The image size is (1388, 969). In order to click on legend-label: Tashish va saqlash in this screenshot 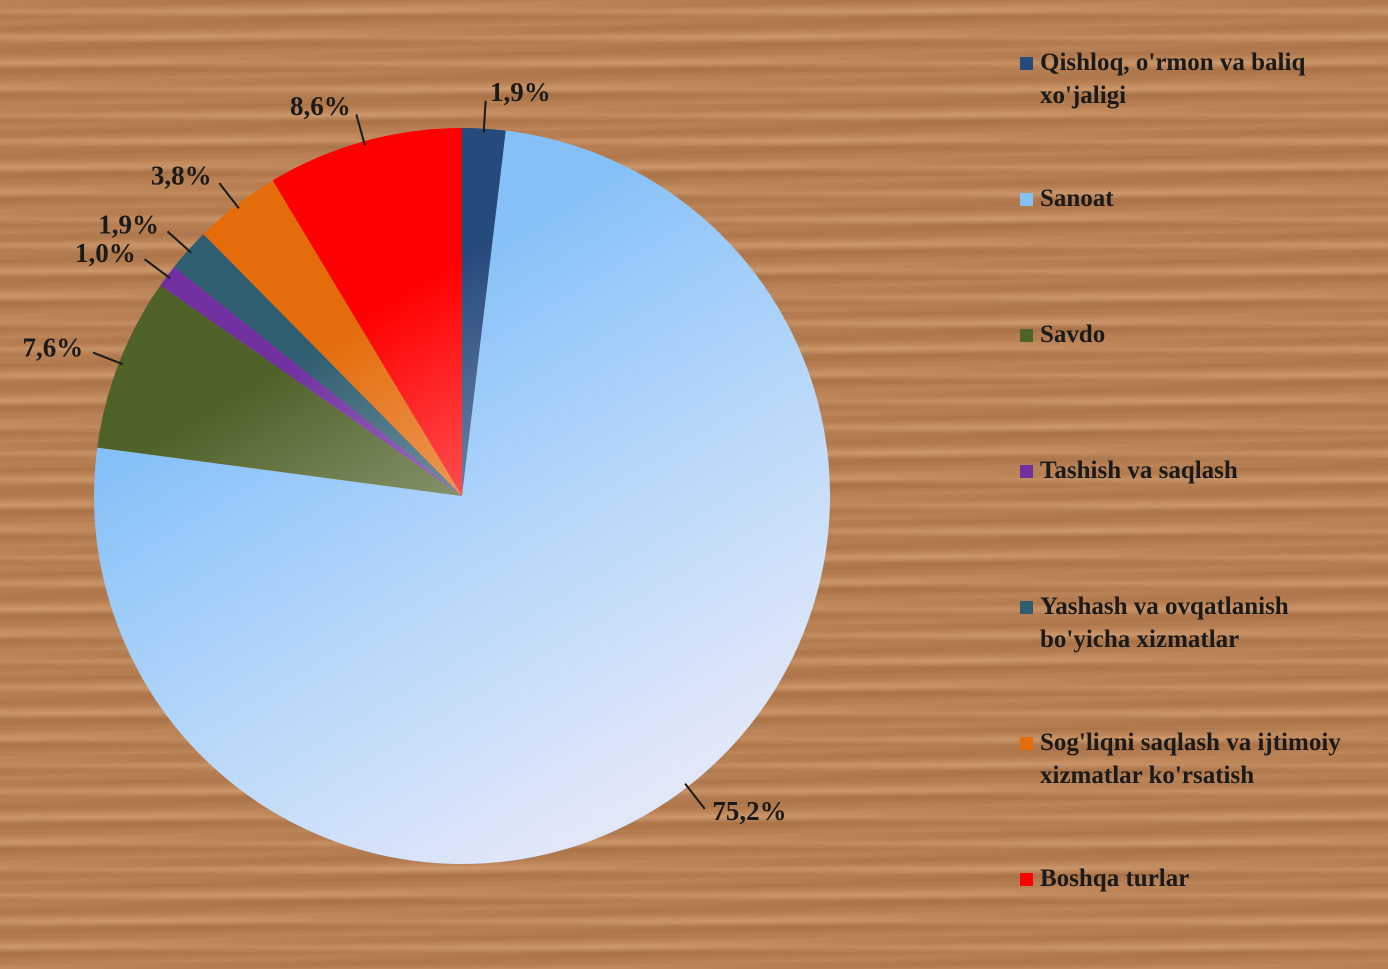, I will do `click(1139, 470)`.